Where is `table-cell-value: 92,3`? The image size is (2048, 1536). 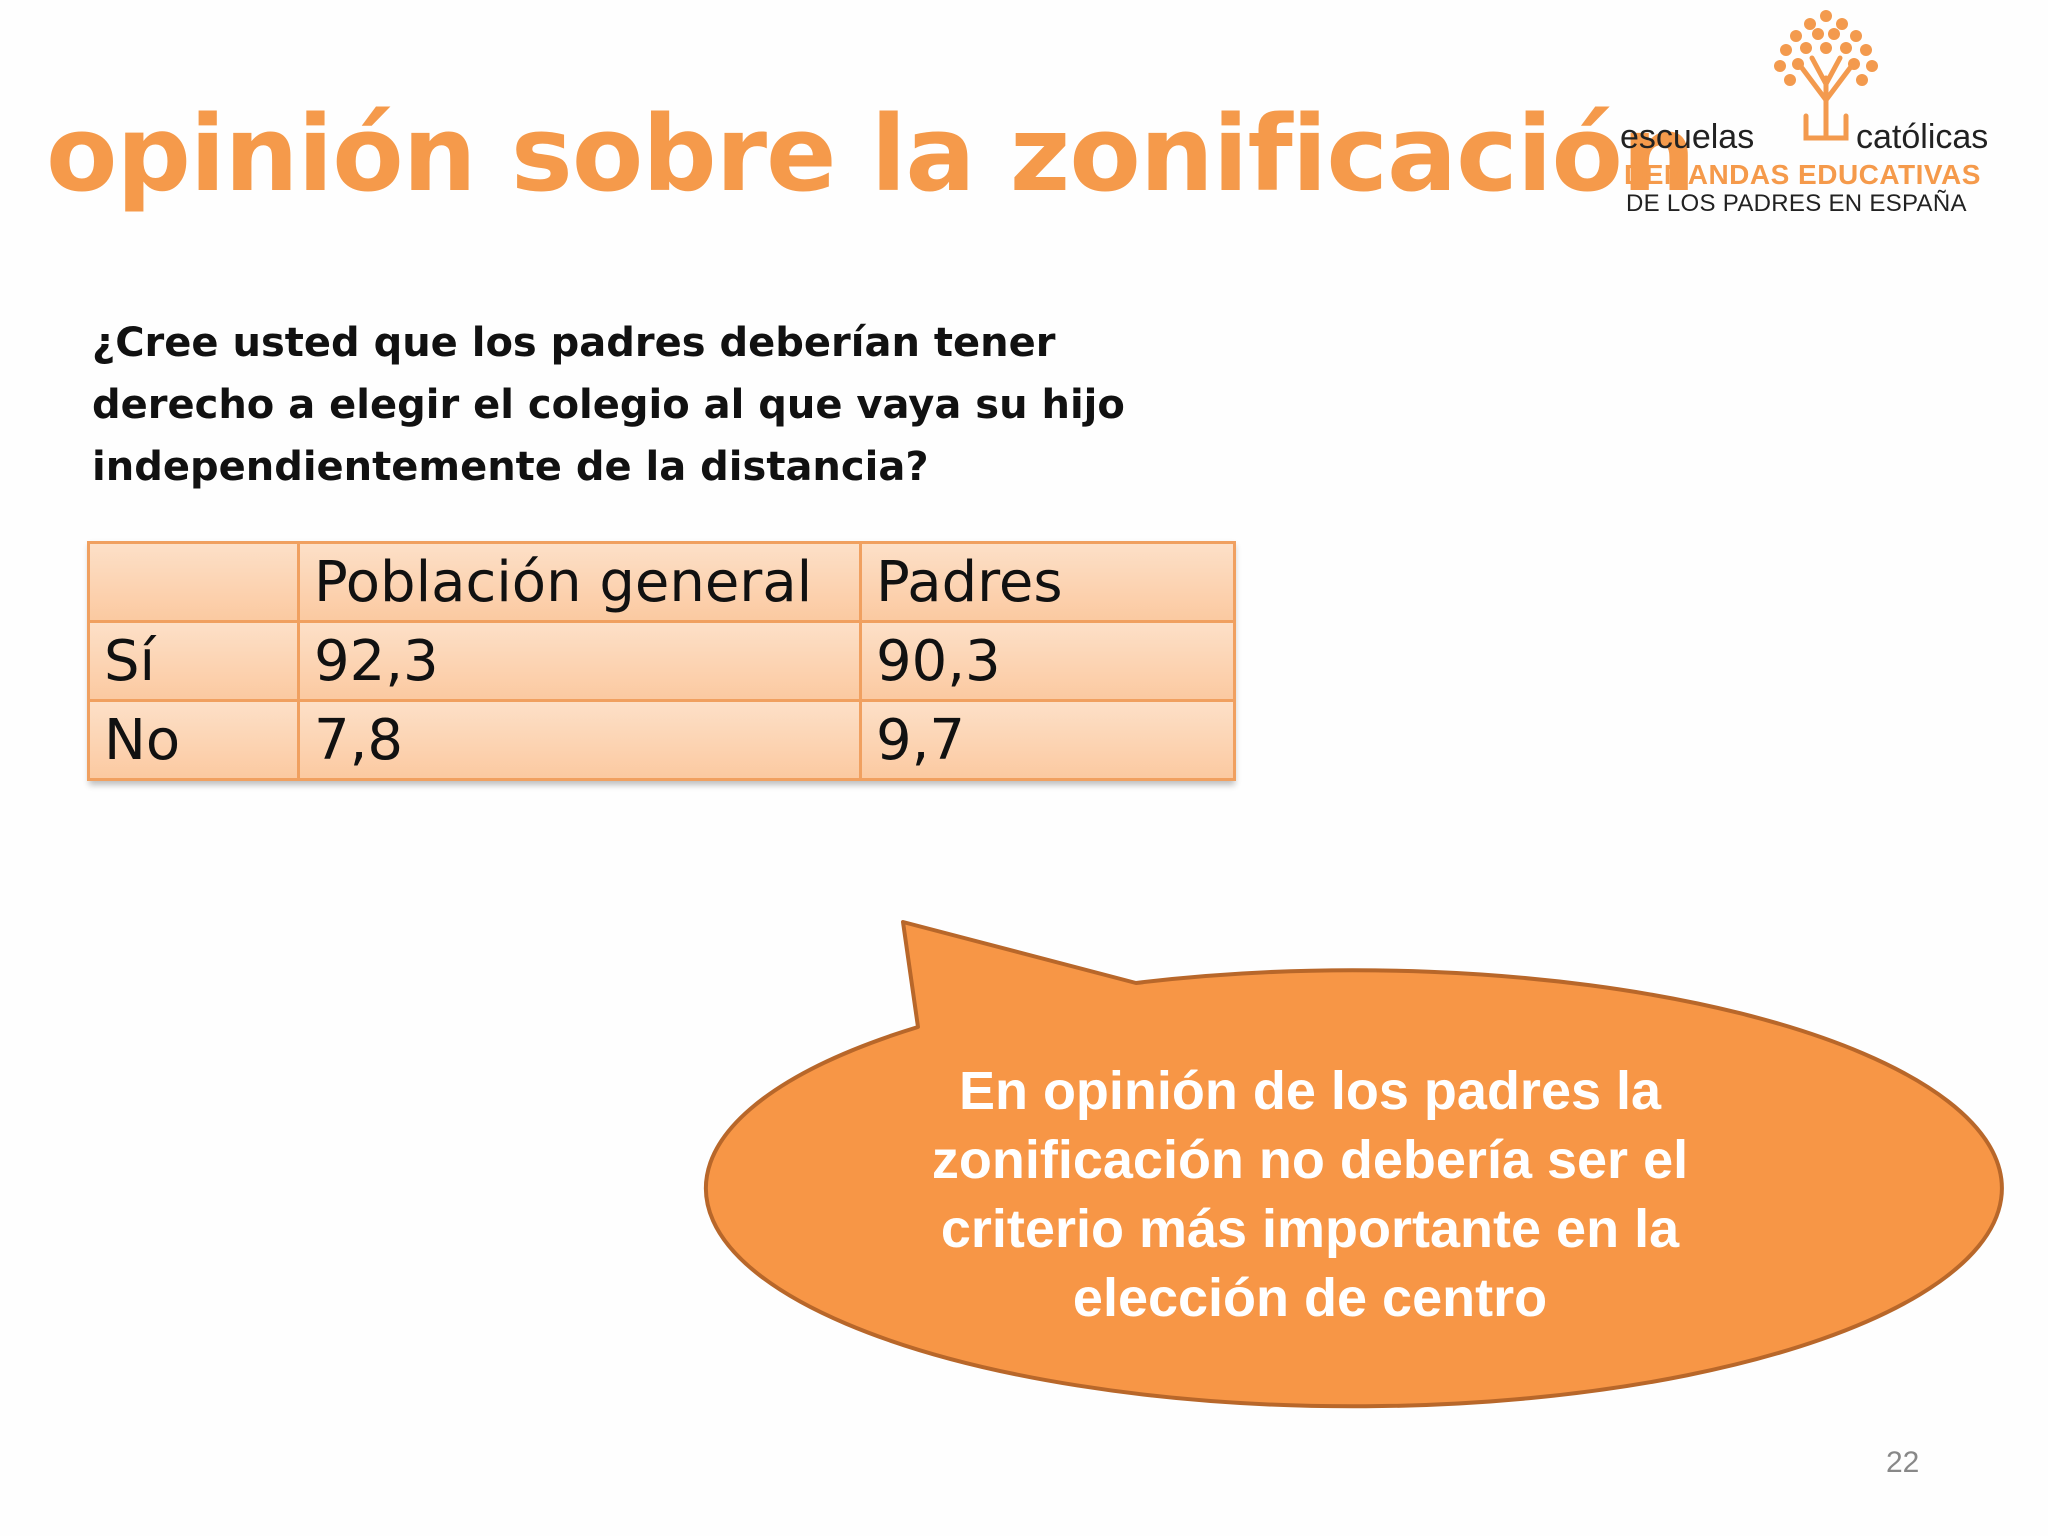 table-cell-value: 92,3 is located at coordinates (579, 661).